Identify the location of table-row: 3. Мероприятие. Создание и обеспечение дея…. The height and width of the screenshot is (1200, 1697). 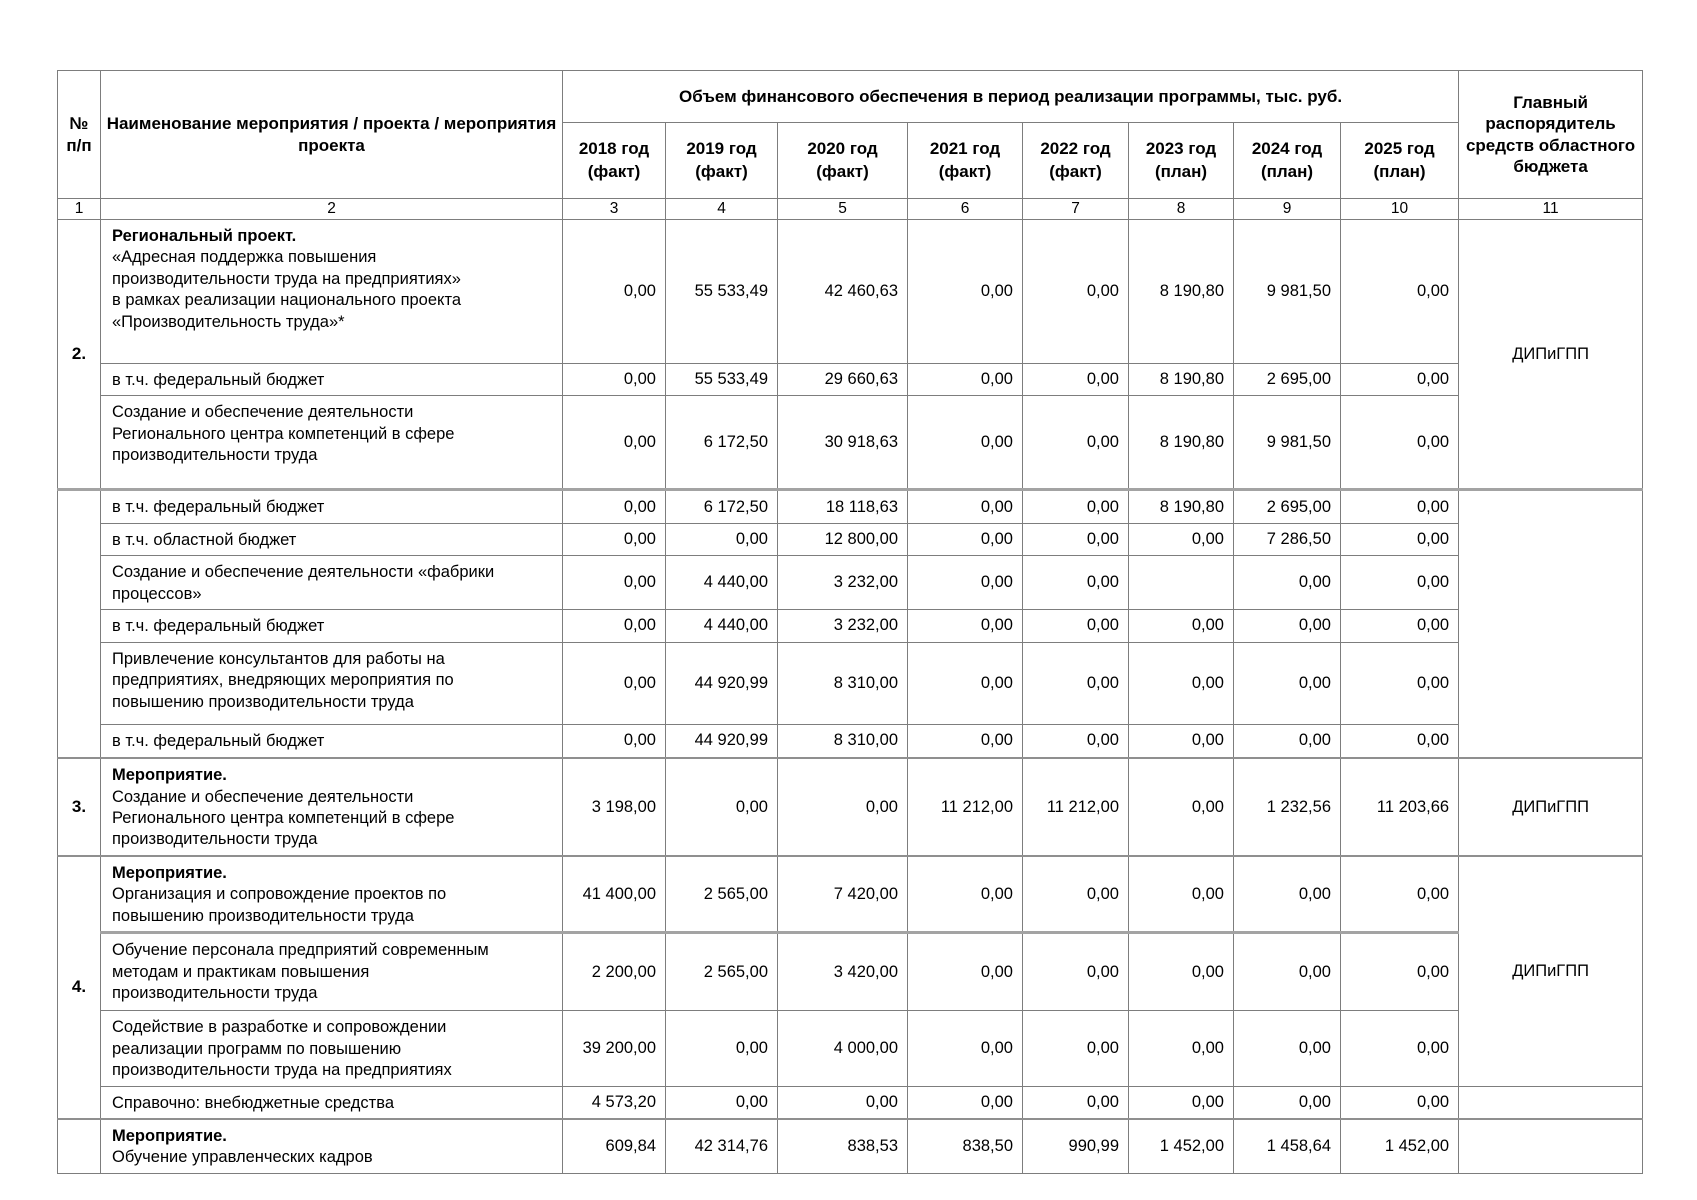
(850, 807).